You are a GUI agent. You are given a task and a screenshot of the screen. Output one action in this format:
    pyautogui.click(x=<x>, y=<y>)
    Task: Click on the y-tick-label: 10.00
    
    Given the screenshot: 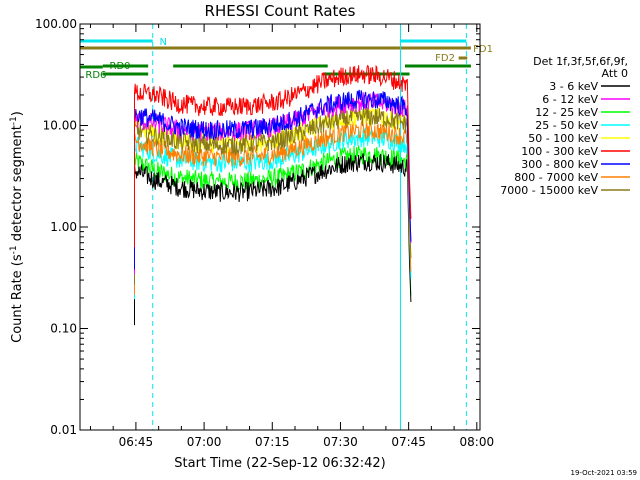 What is the action you would take?
    pyautogui.click(x=60, y=126)
    